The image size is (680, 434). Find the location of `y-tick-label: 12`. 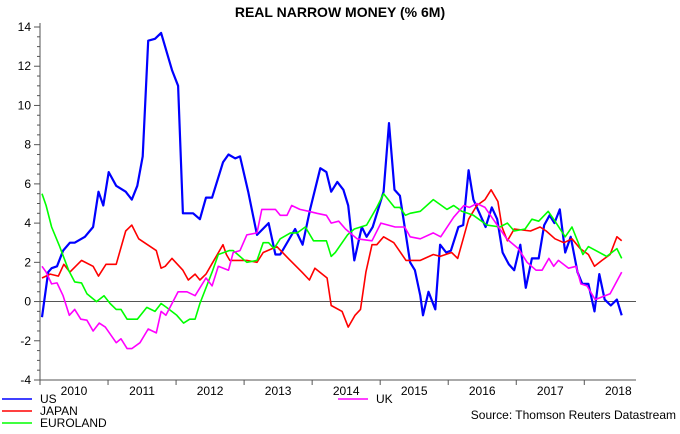

y-tick-label: 12 is located at coordinates (25, 66).